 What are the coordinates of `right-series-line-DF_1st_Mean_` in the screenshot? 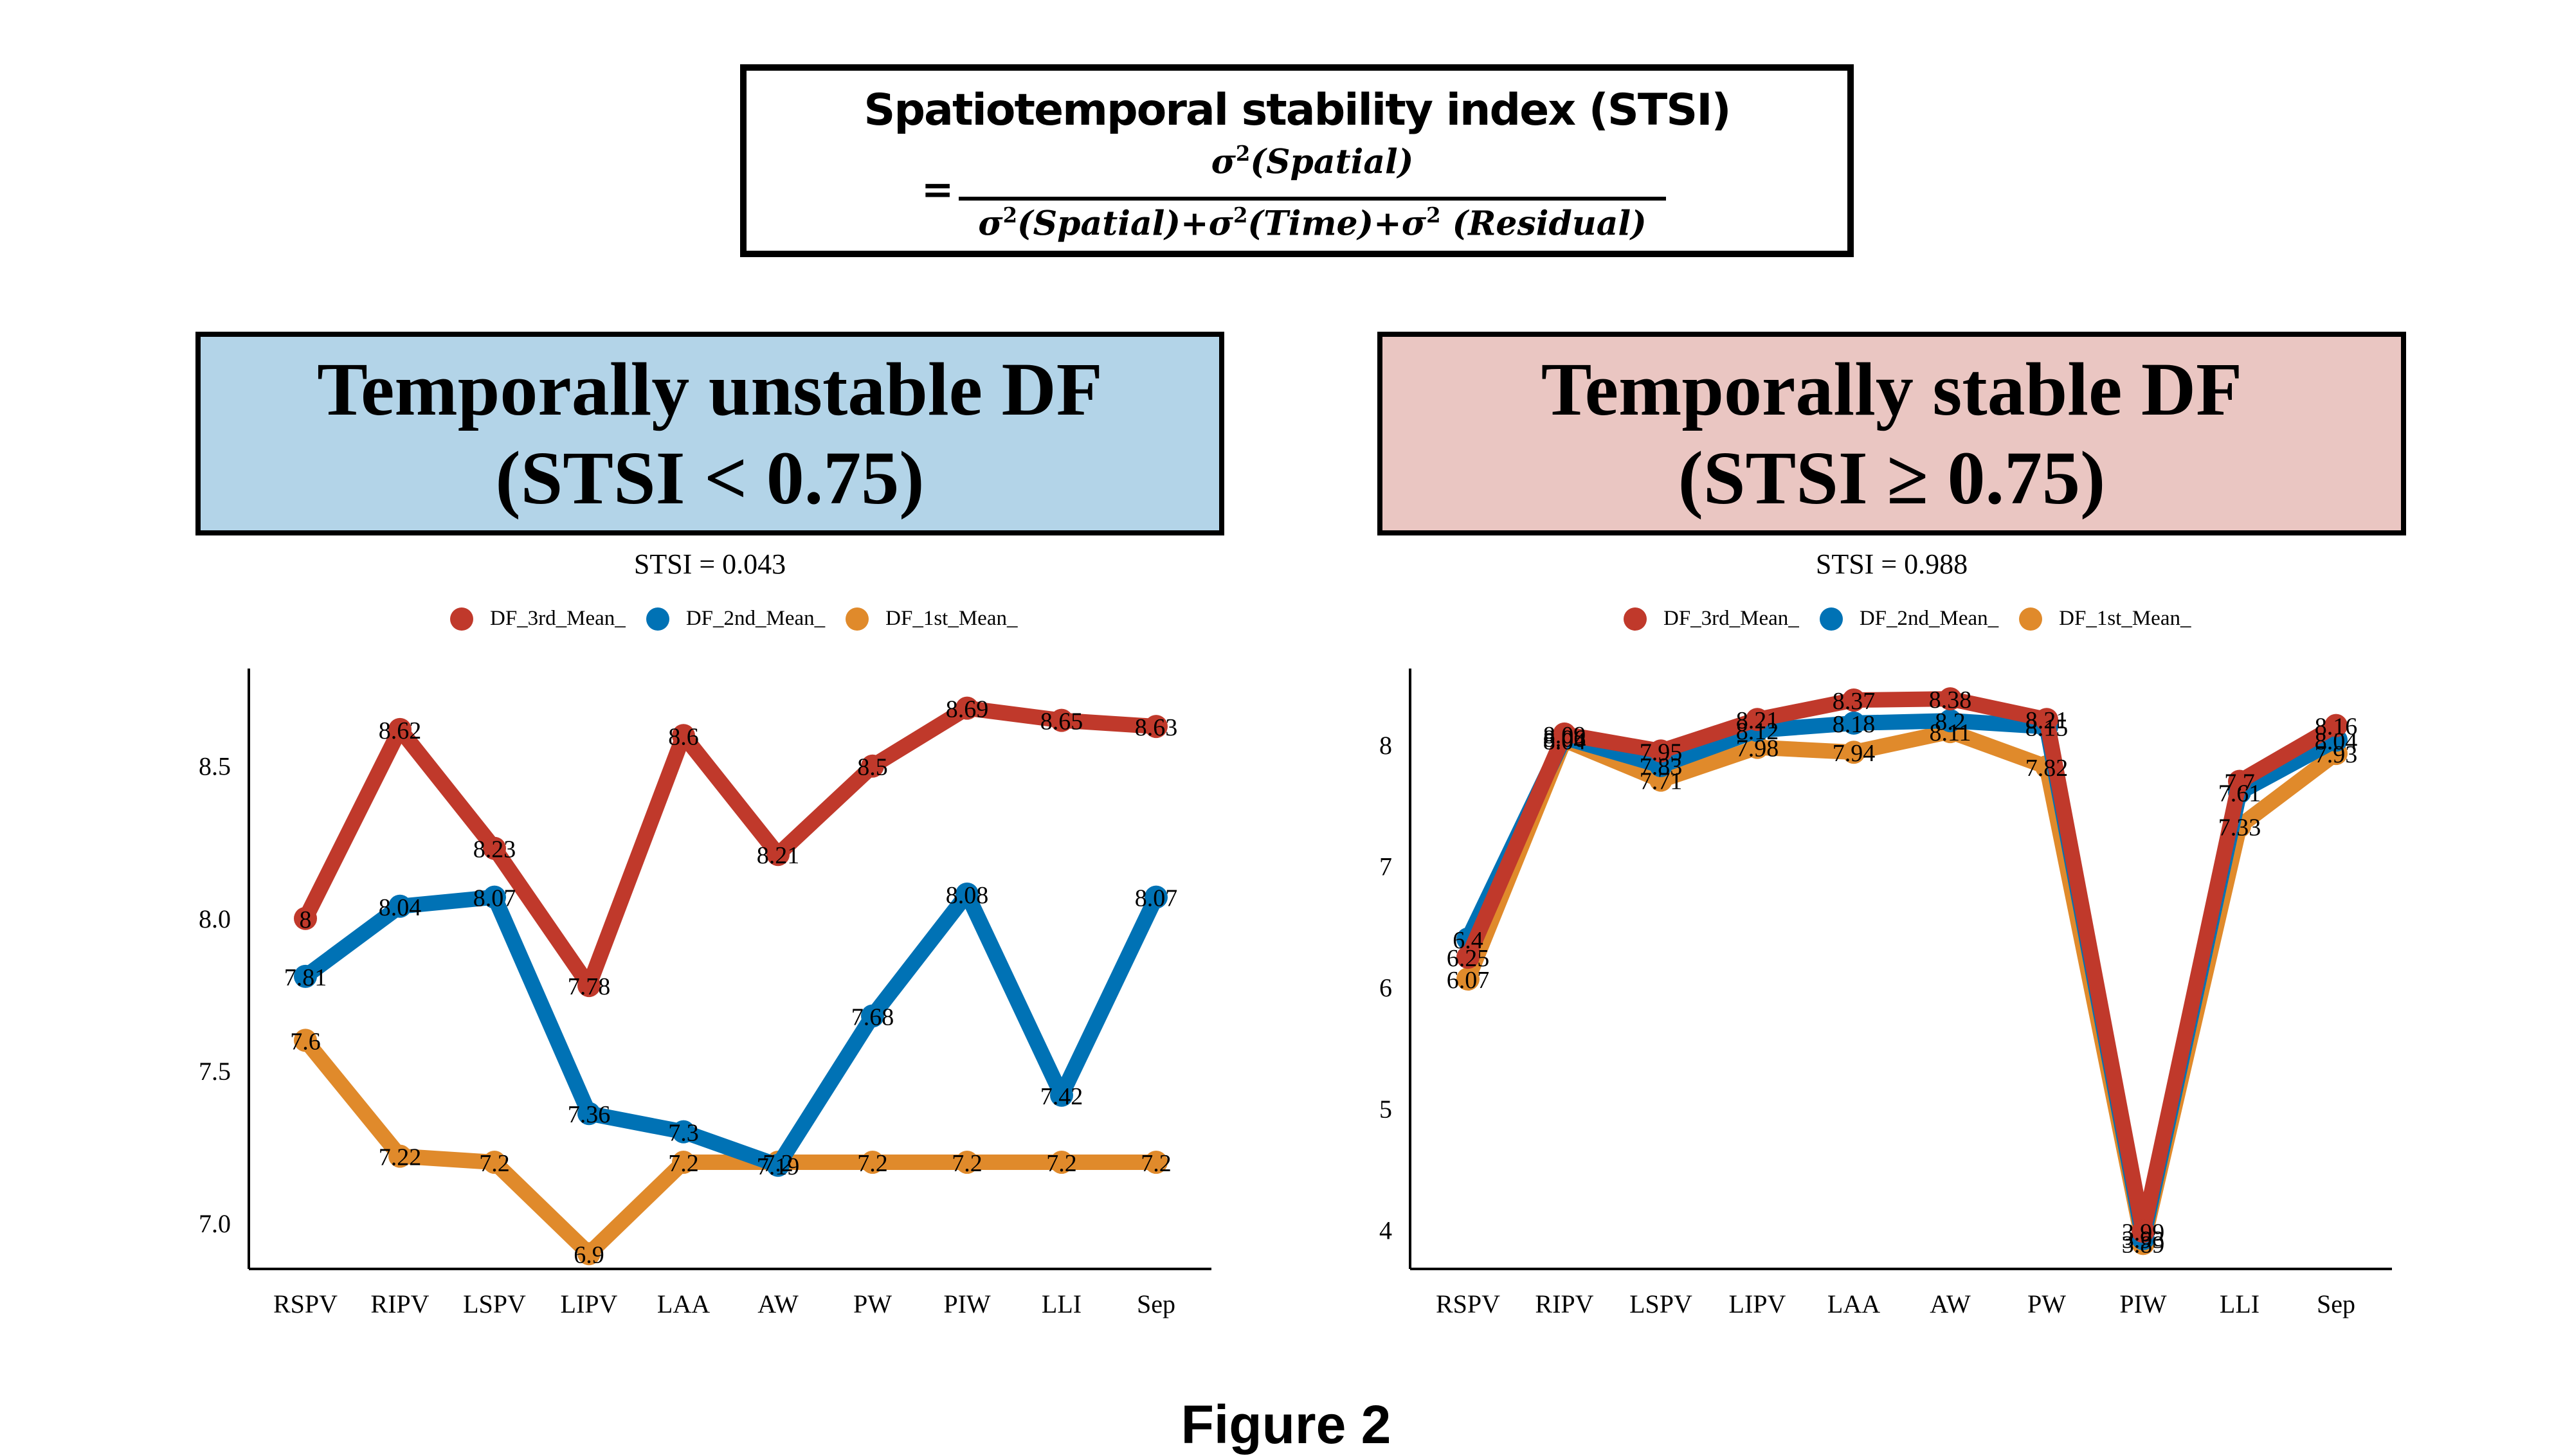 It's located at (1902, 988).